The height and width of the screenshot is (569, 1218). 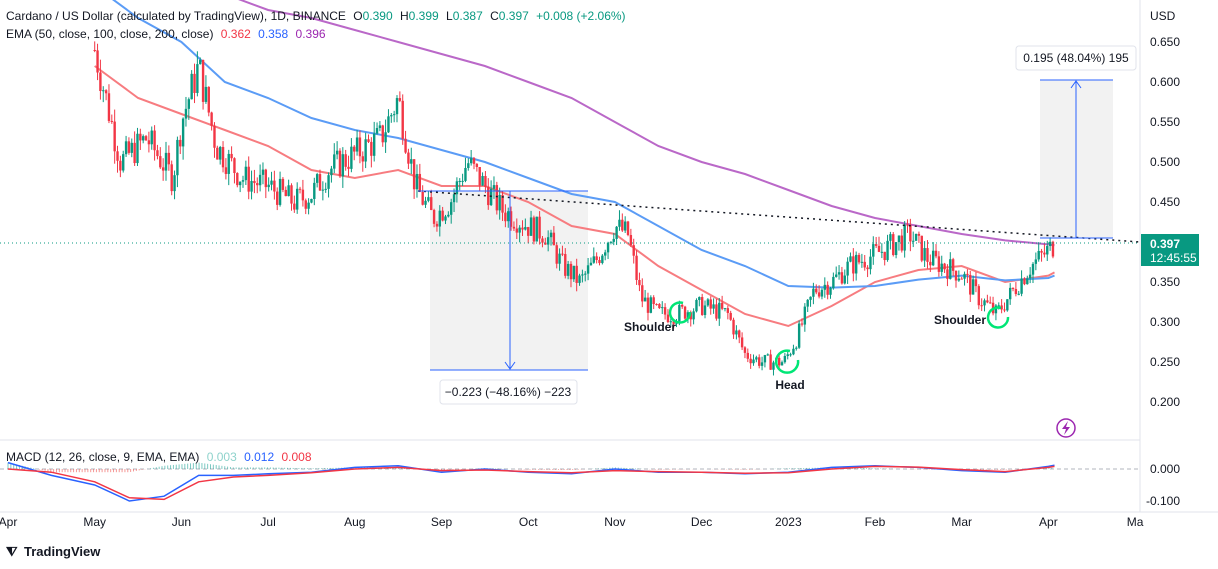 I want to click on price-tick: 0.600, so click(x=1165, y=82).